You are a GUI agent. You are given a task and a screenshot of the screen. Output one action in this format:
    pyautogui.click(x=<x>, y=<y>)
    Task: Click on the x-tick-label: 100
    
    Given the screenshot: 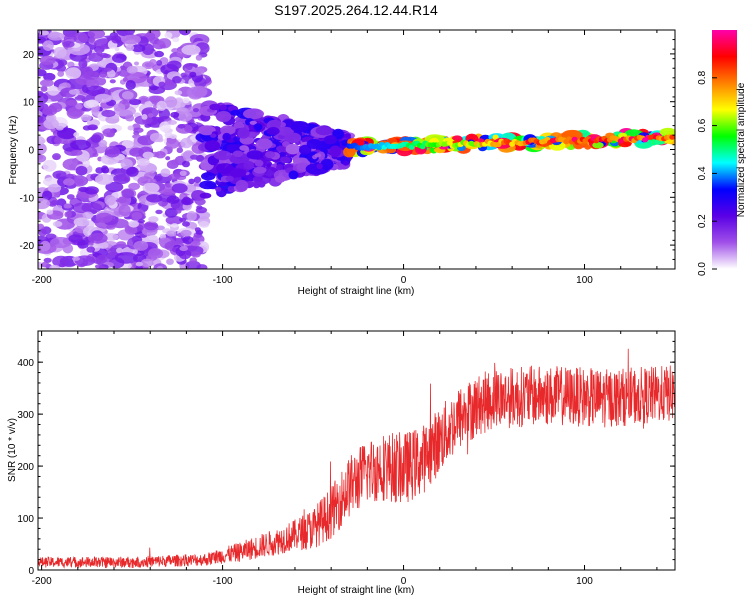 What is the action you would take?
    pyautogui.click(x=584, y=280)
    